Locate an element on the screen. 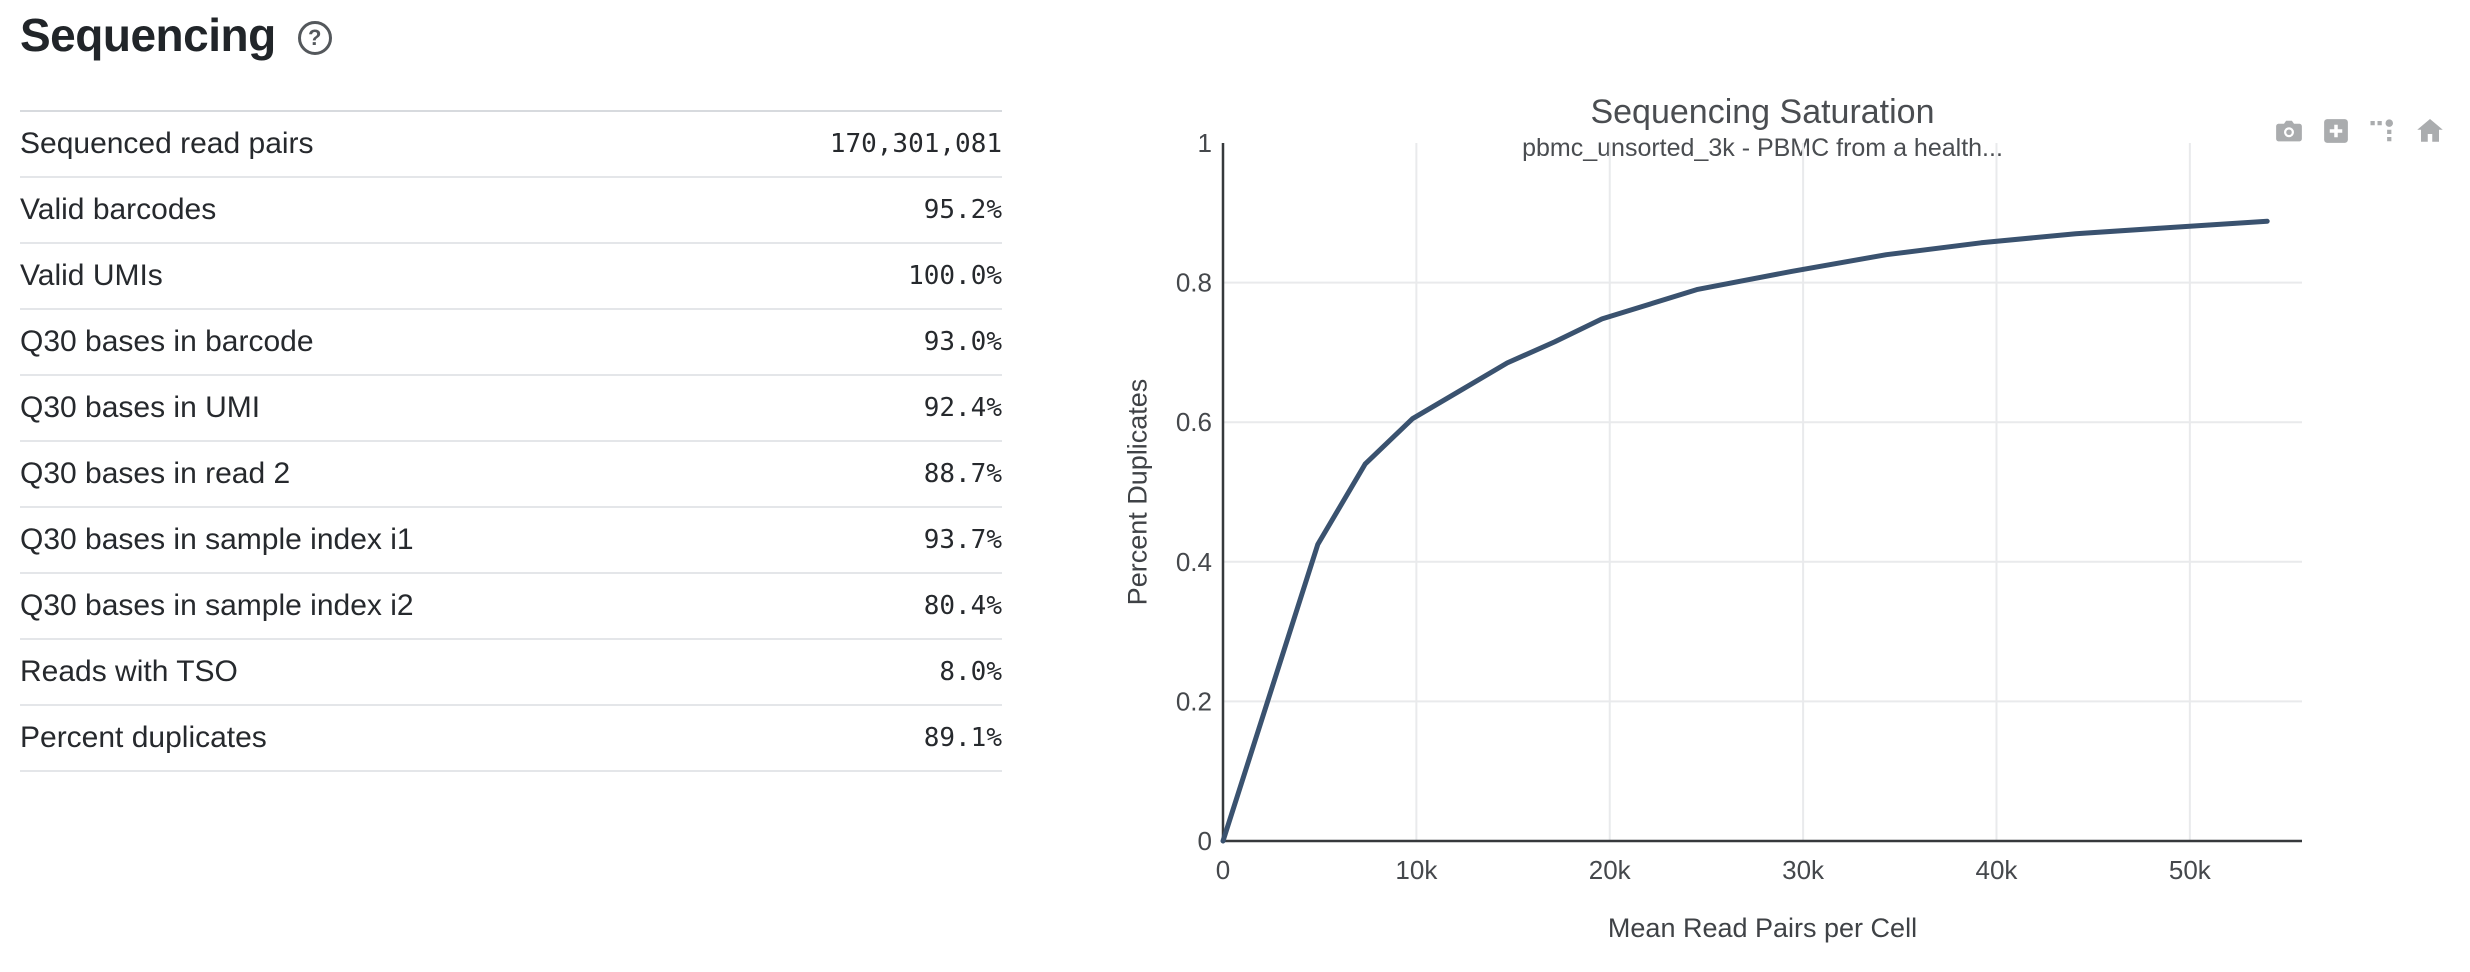 Image resolution: width=2470 pixels, height=972 pixels. camera-icon is located at coordinates (2289, 131).